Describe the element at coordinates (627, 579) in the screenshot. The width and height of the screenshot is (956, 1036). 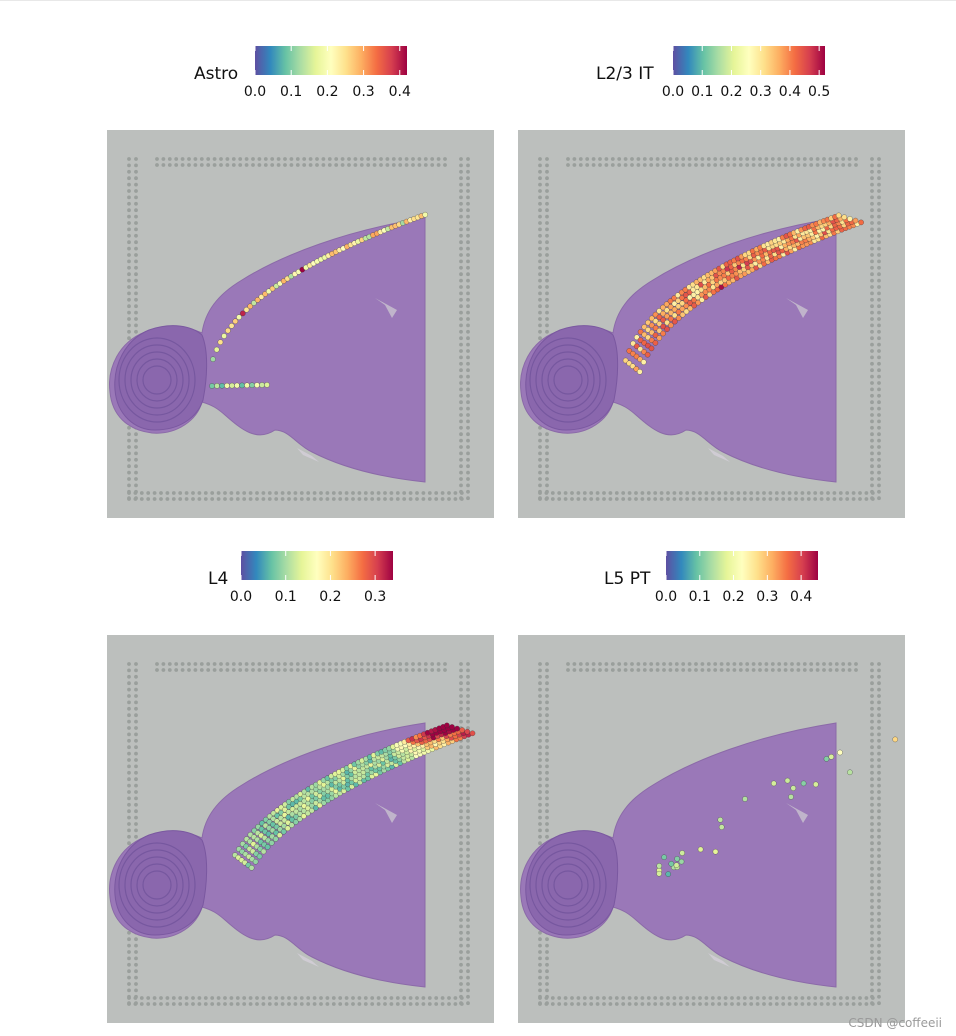
I see `legend-title: L5 PT` at that location.